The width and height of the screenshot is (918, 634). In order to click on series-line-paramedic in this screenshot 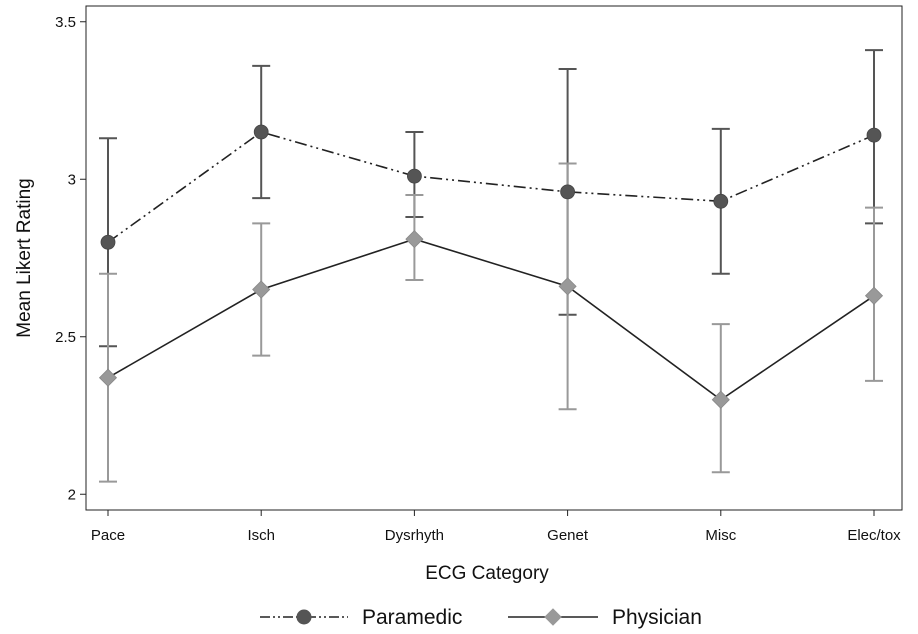, I will do `click(491, 187)`.